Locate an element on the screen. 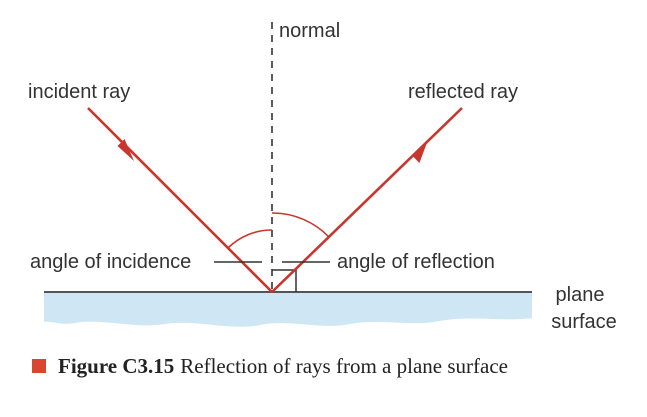 The height and width of the screenshot is (417, 647). reflected-ray-label: reflected ray is located at coordinates (463, 92).